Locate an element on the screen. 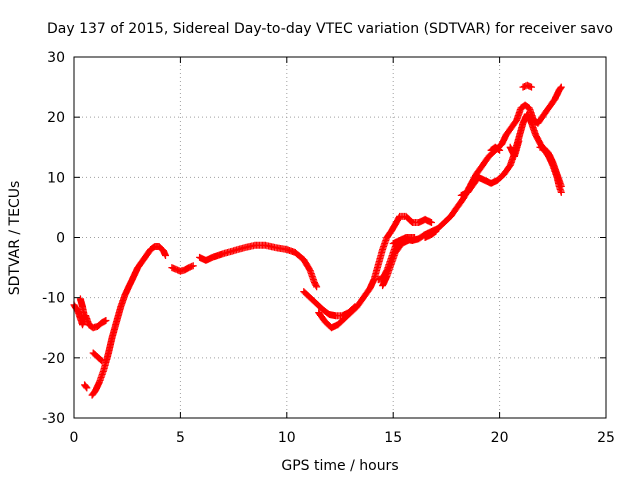  x-tick-label: 5 is located at coordinates (180, 438).